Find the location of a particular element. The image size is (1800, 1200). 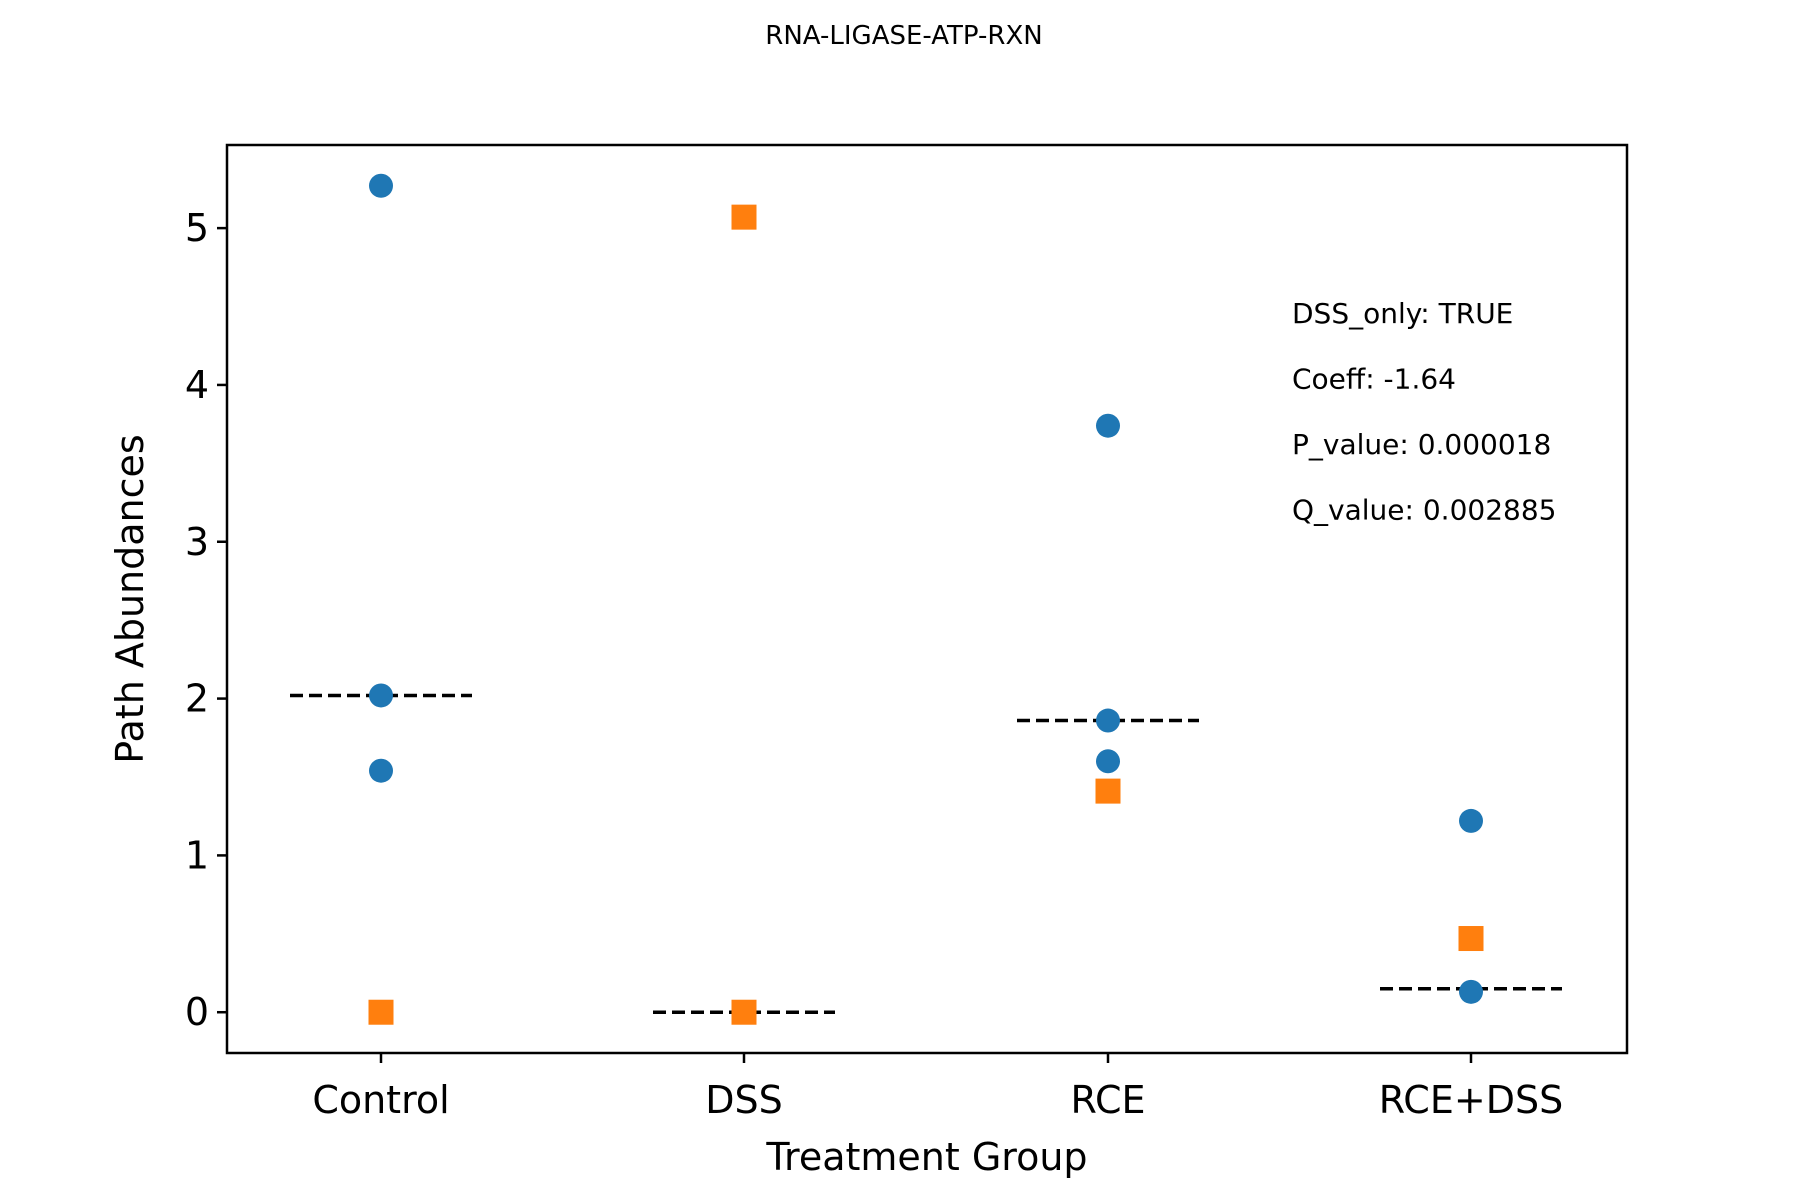

y-axis-label: Path Abundances is located at coordinates (130, 598).